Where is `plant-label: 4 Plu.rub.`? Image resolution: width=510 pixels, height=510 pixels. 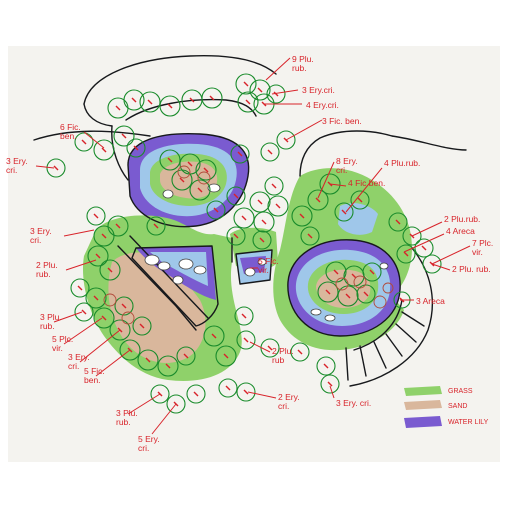
plant-label: 4 Plu.rub. is located at coordinates (402, 163).